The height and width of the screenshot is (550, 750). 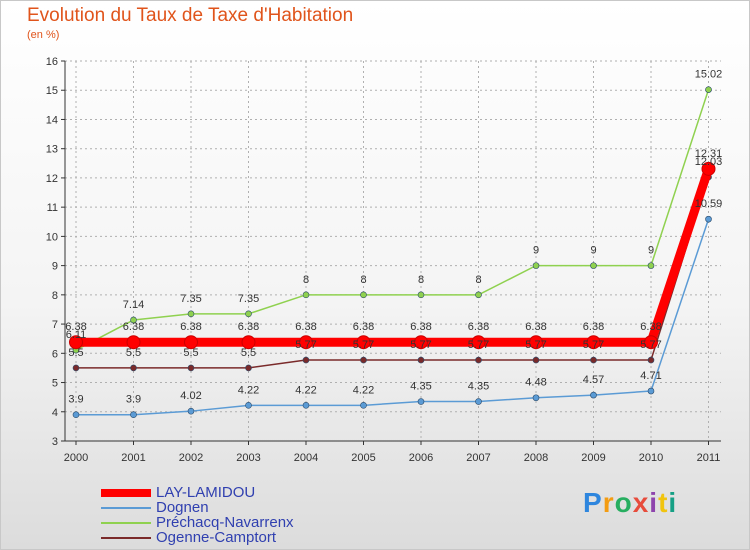 I want to click on data-label-dognen: 4.02, so click(x=190, y=396).